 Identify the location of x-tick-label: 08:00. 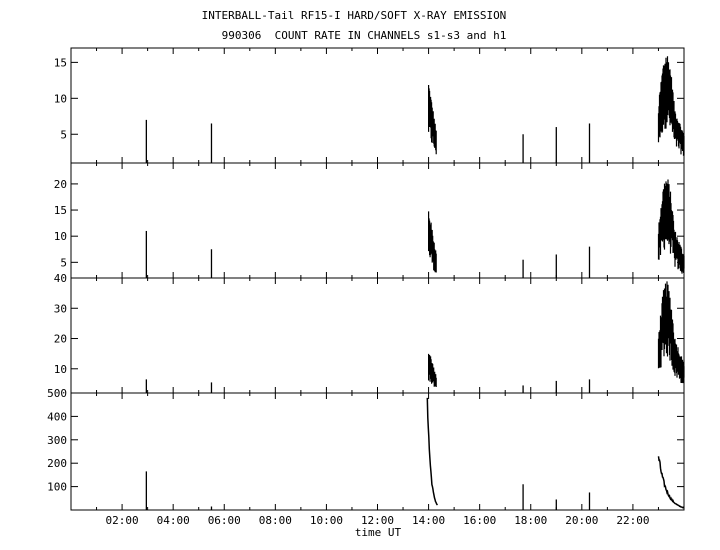
(275, 520).